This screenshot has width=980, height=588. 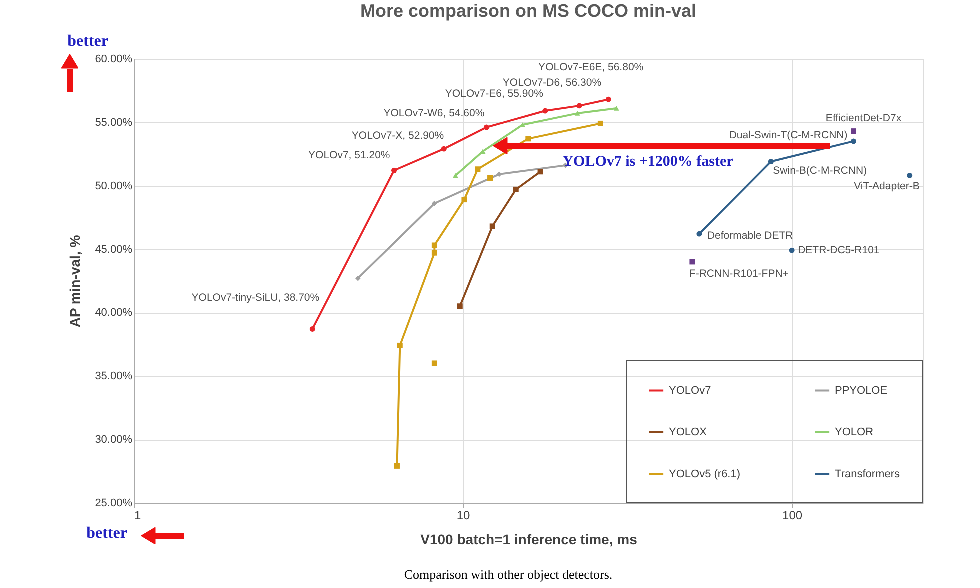 I want to click on annotation: YOLOv7-tiny-SiLU, 38.70%, so click(x=256, y=298).